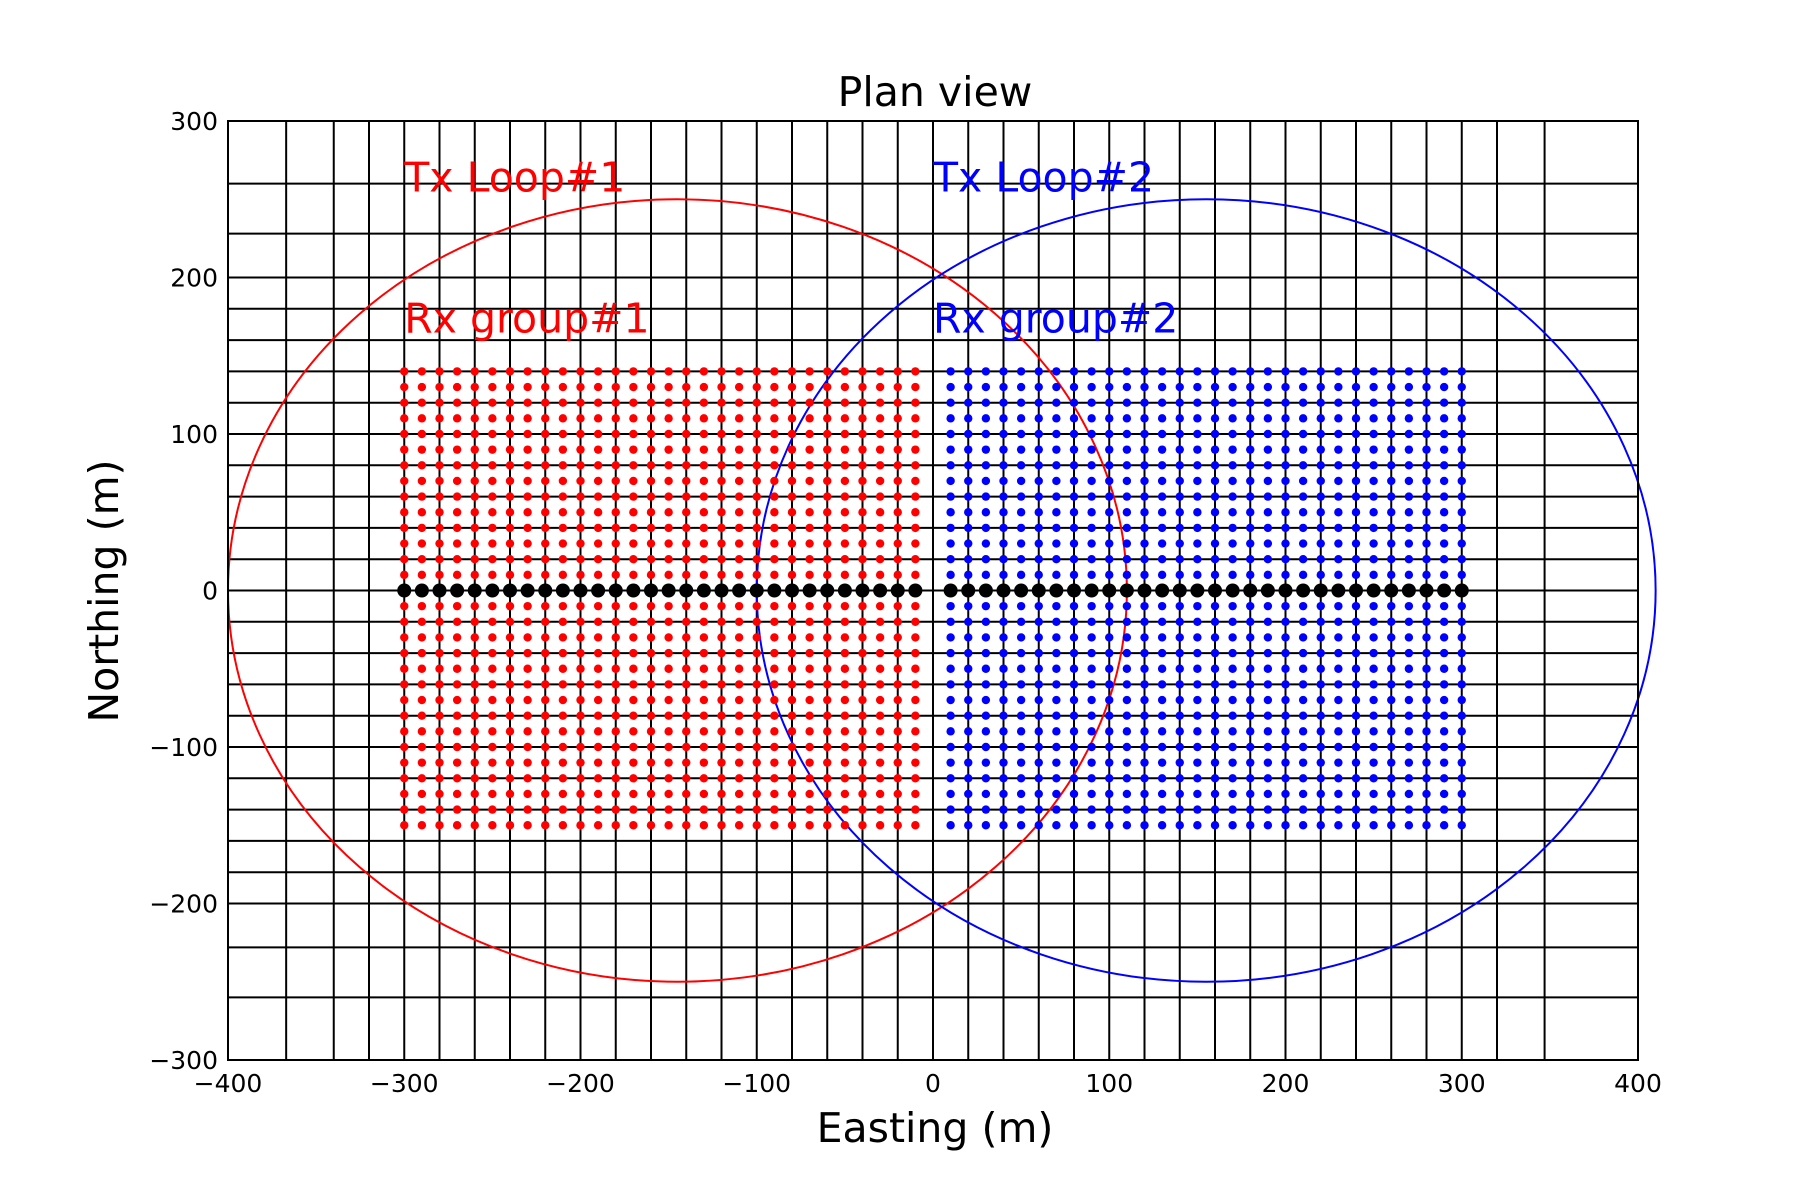 The image size is (1800, 1200). What do you see at coordinates (183, 747) in the screenshot?
I see `y-tick-label: −100` at bounding box center [183, 747].